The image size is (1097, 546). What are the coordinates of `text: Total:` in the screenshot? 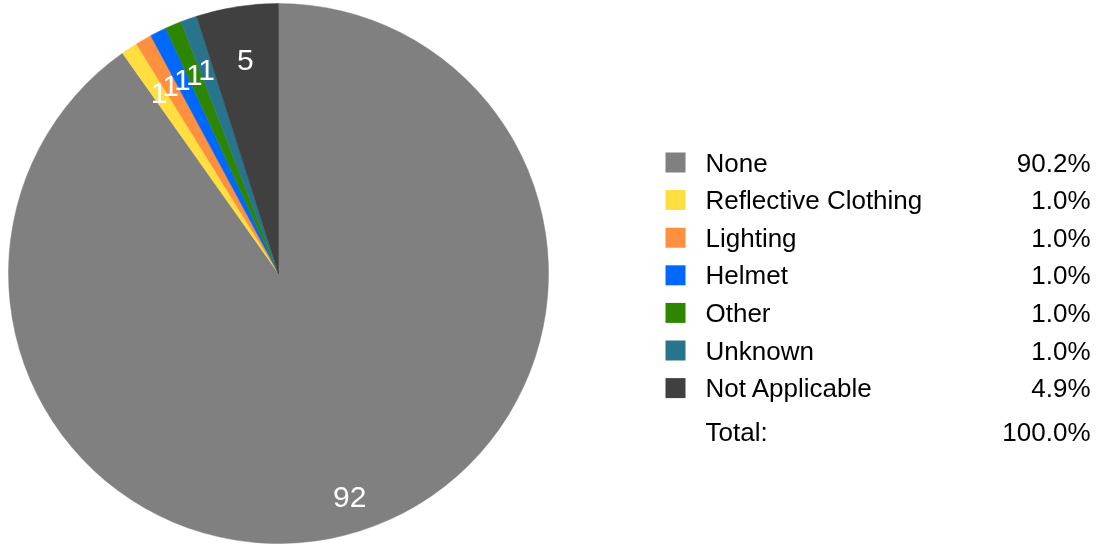 It's located at (736, 431).